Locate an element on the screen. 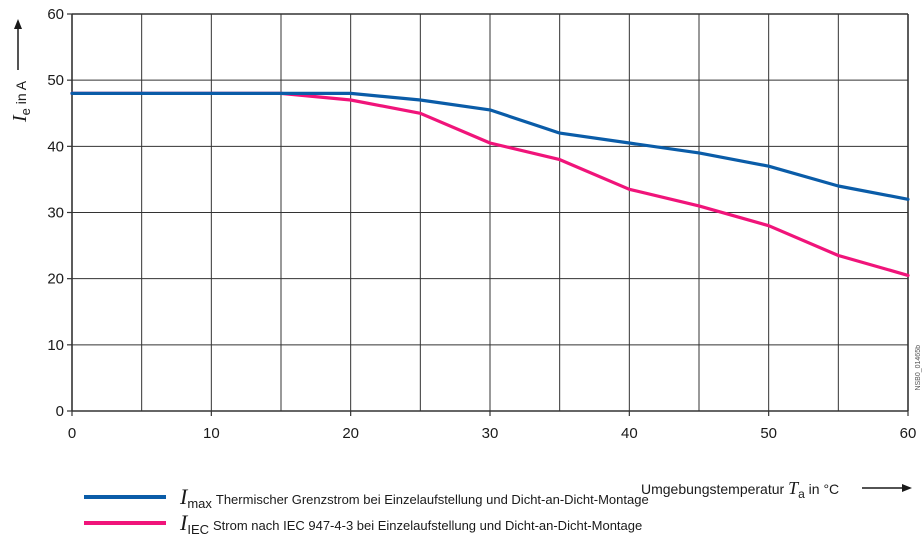 This screenshot has height=541, width=924. x-tick-label: 40 is located at coordinates (629, 433).